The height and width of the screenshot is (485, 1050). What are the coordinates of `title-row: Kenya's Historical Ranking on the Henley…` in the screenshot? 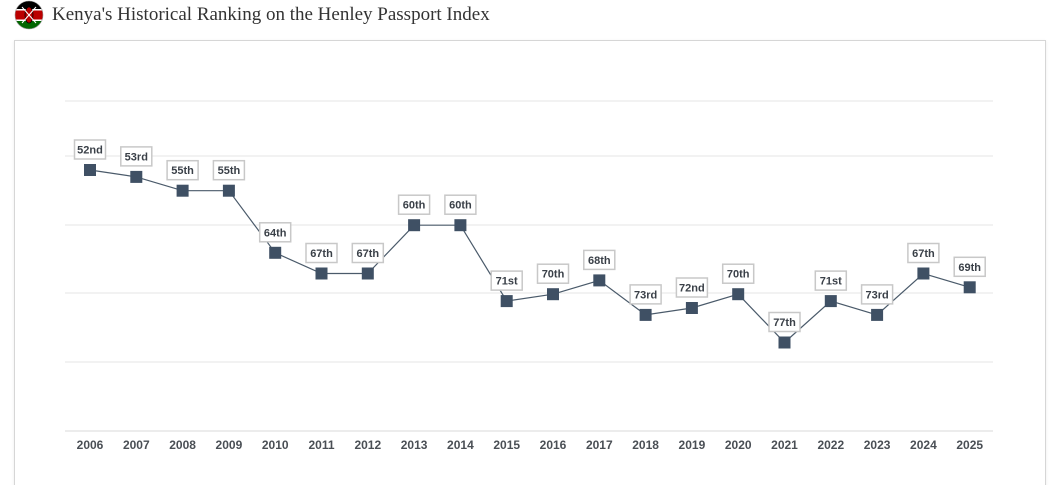 It's located at (252, 15).